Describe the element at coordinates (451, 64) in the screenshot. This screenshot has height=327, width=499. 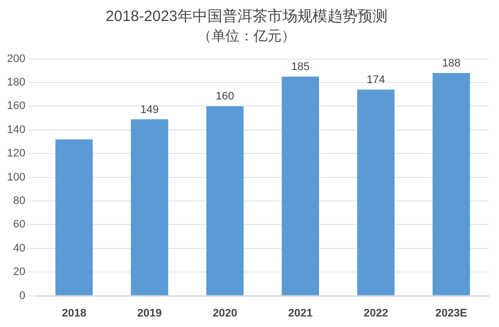
I see `data-label: 188` at that location.